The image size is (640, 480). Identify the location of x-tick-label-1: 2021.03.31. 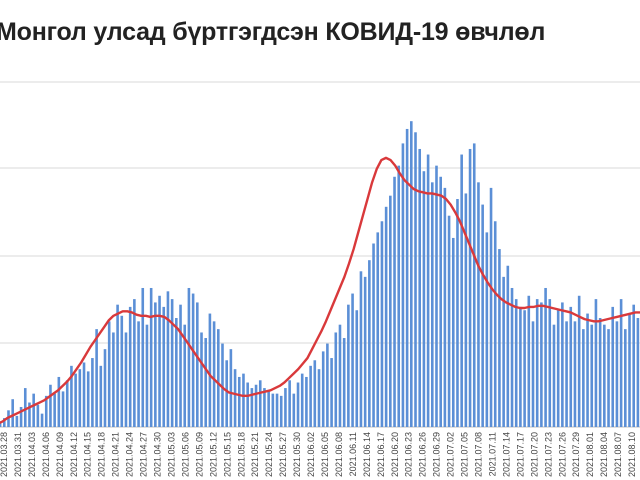
(18, 454).